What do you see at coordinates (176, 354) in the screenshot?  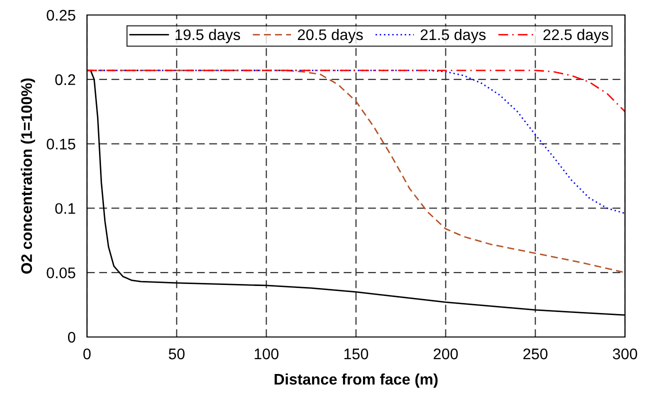 I see `x-tick-label: 50` at bounding box center [176, 354].